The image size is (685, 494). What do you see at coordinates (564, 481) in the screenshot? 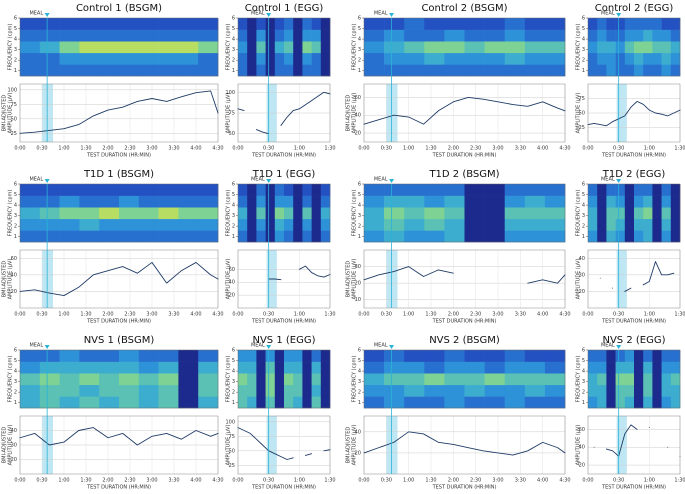
I see `x-tick-label: 4:30` at bounding box center [564, 481].